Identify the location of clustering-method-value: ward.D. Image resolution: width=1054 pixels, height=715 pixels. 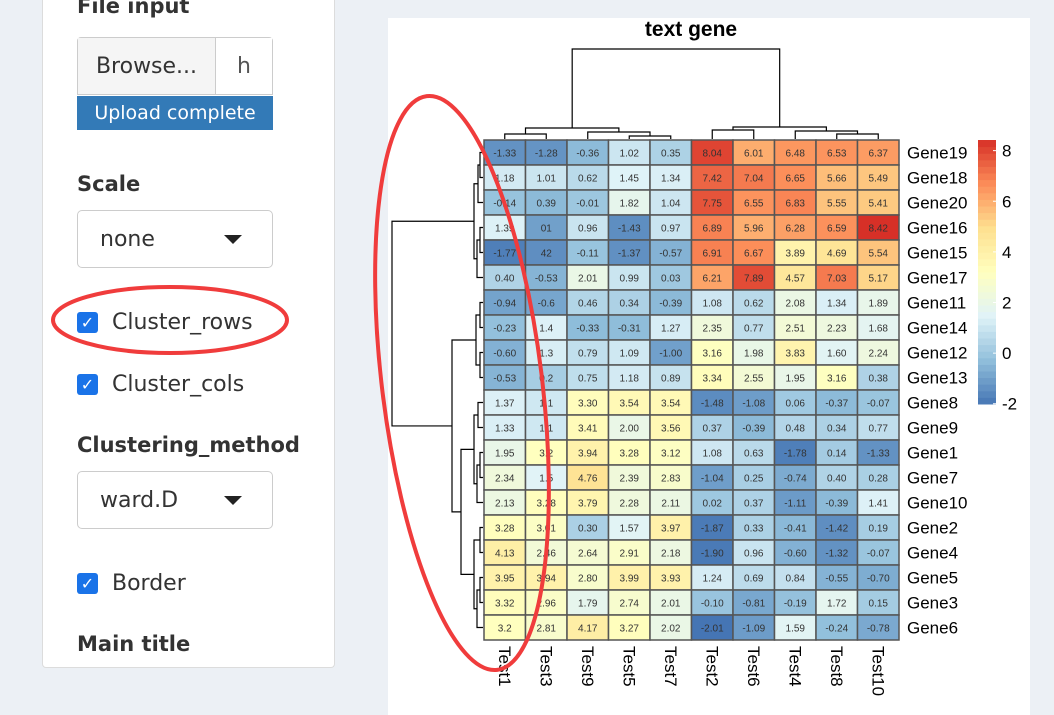
(139, 500).